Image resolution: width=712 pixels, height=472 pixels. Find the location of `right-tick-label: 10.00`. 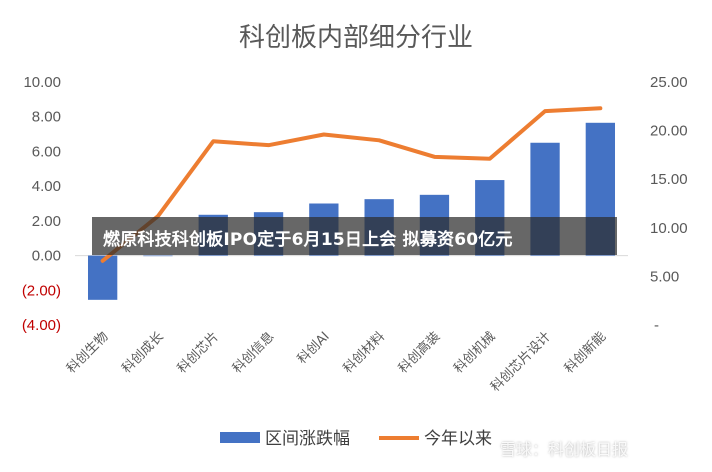

right-tick-label: 10.00 is located at coordinates (669, 228).